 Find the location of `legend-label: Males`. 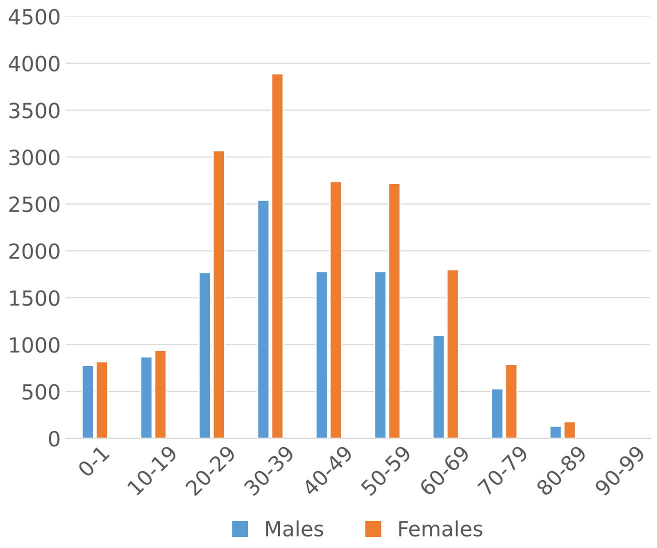

legend-label: Males is located at coordinates (295, 528).